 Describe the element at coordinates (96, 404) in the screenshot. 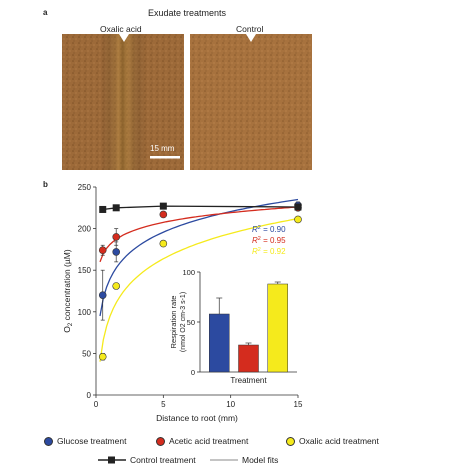

I see `x-tick-label: 0` at that location.